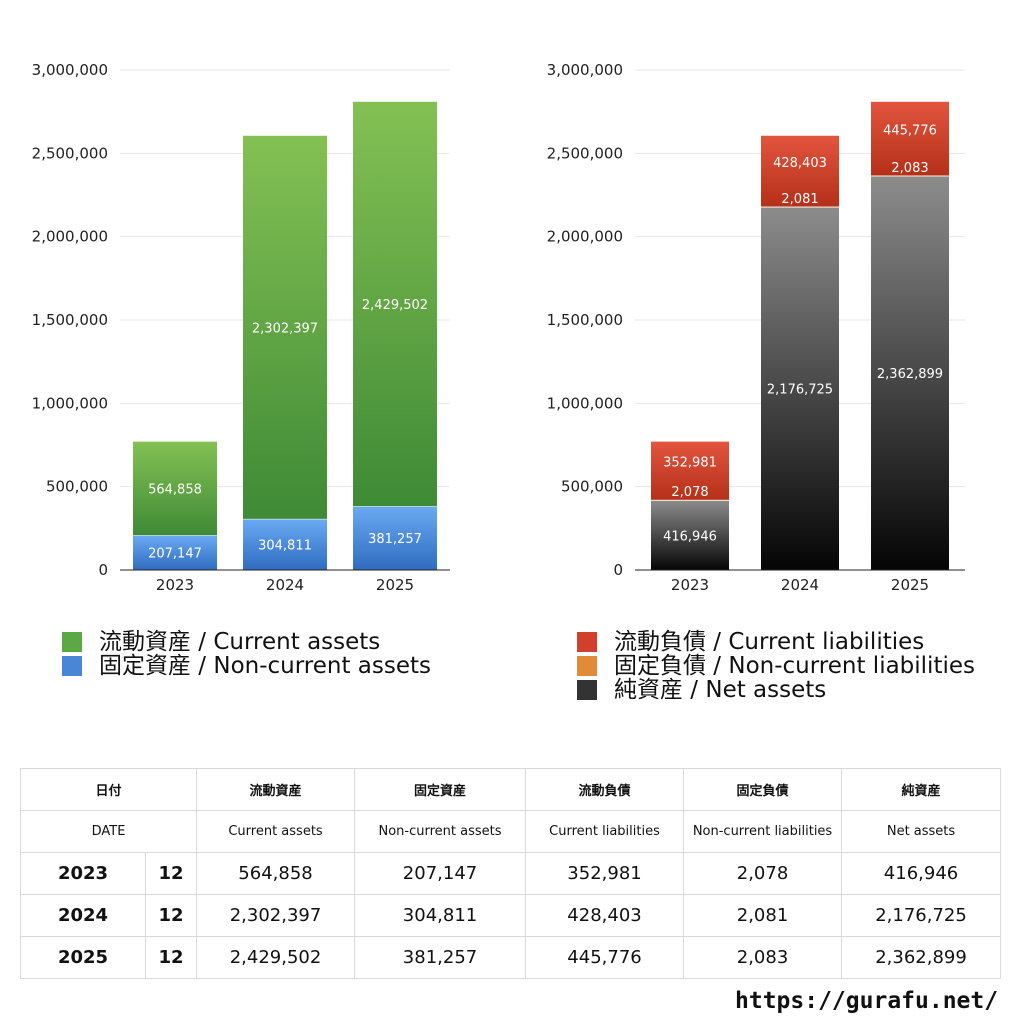 The image size is (1024, 1024). Describe the element at coordinates (867, 1001) in the screenshot. I see `site-url: https://gurafu.net/` at that location.